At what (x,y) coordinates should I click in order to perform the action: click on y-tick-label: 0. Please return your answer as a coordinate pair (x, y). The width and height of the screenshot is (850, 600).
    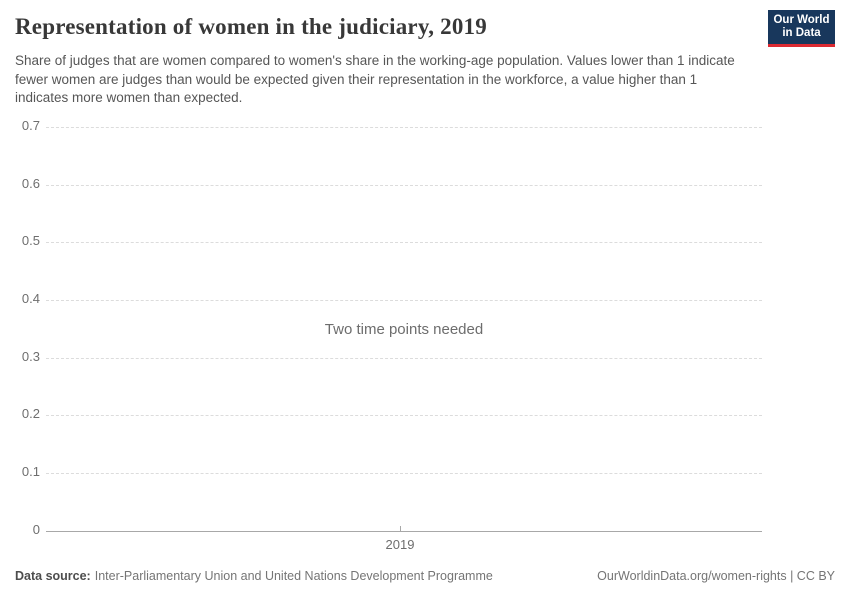
    Looking at the image, I should click on (36, 529).